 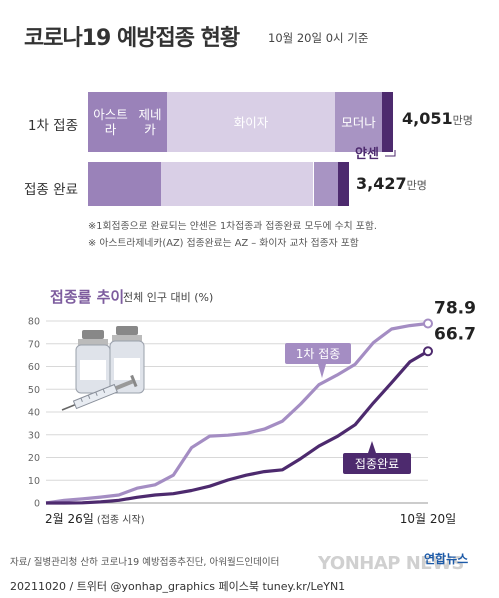 I want to click on legend-callout-first-dose: 1차 접종, so click(x=318, y=360).